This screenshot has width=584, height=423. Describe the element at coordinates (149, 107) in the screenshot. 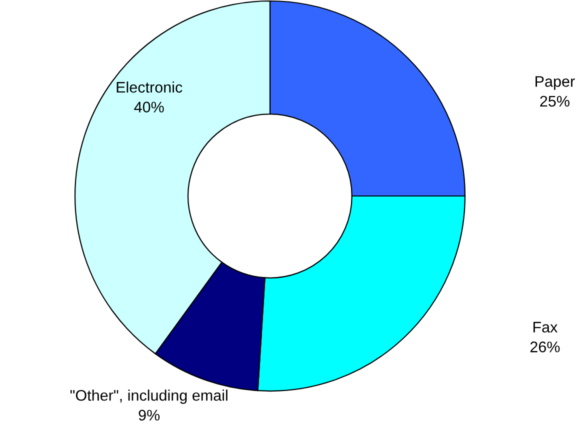

I see `data-label: 40%` at that location.